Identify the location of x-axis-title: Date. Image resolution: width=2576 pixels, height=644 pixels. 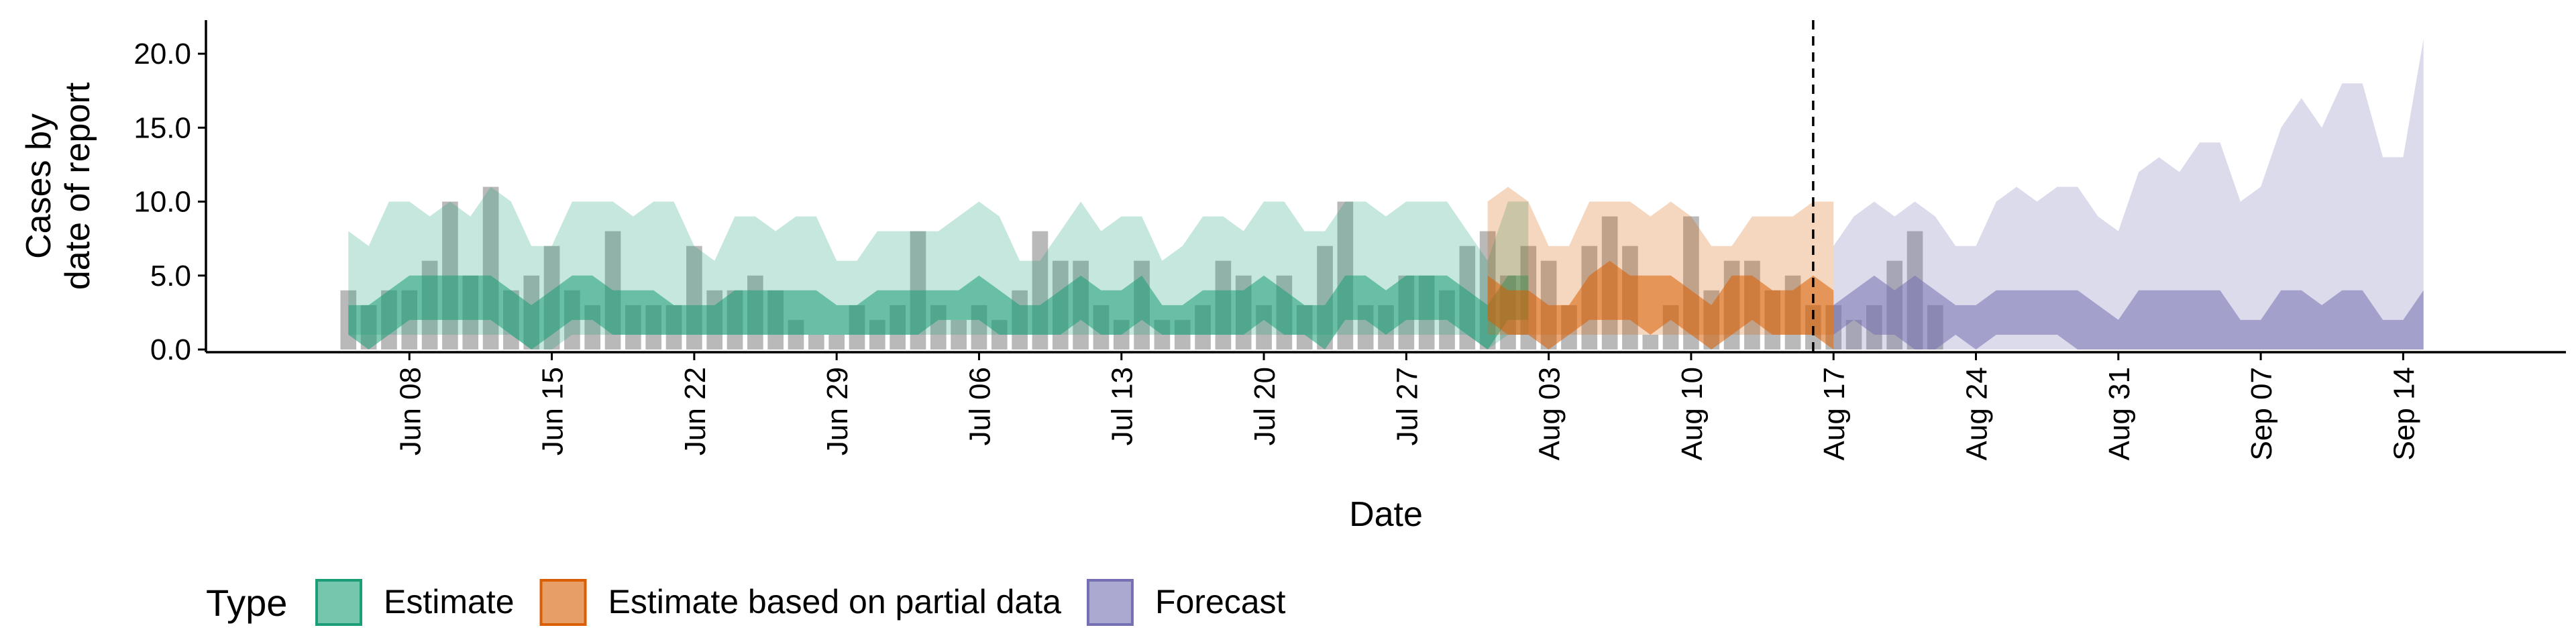
(1386, 514).